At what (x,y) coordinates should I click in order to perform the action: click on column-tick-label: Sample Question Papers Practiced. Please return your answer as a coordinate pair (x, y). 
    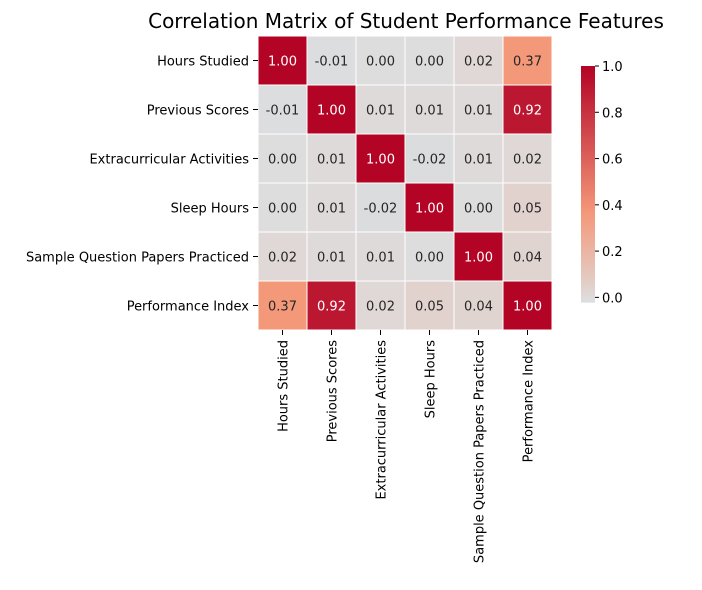
    Looking at the image, I should click on (480, 451).